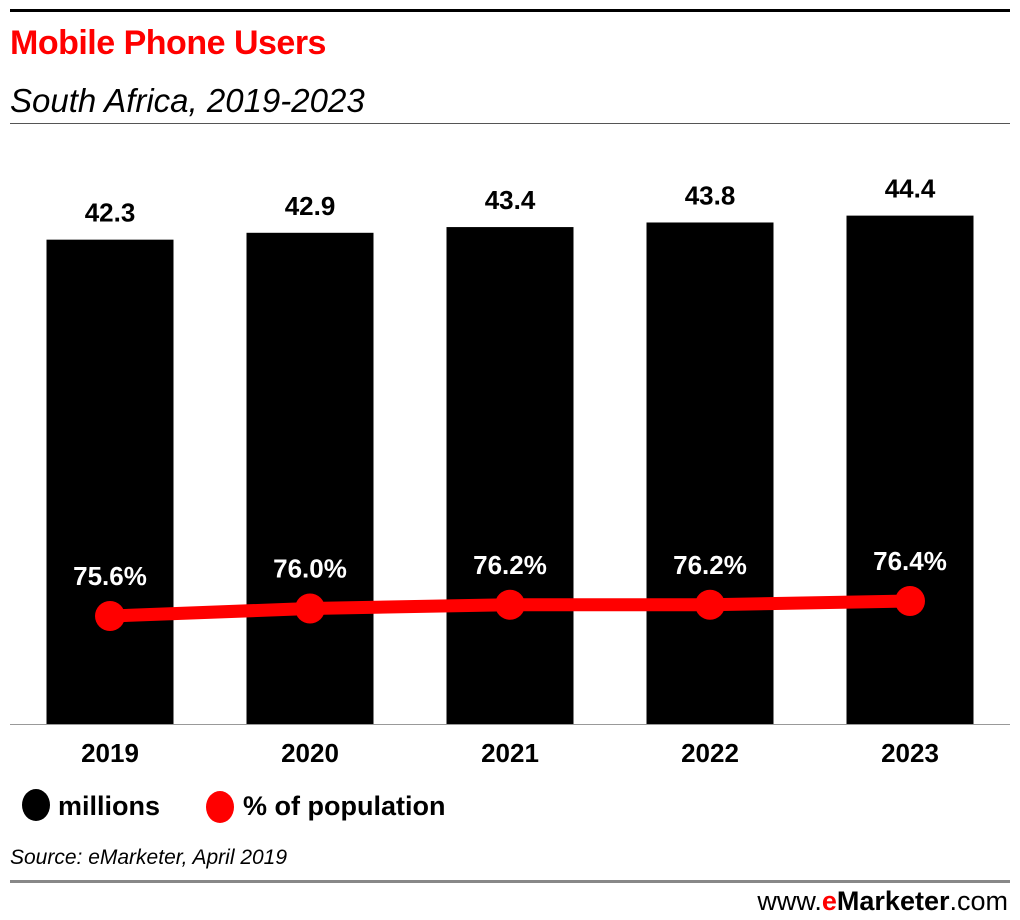 The width and height of the screenshot is (1020, 920). Describe the element at coordinates (110, 616) in the screenshot. I see `point-2019` at that location.